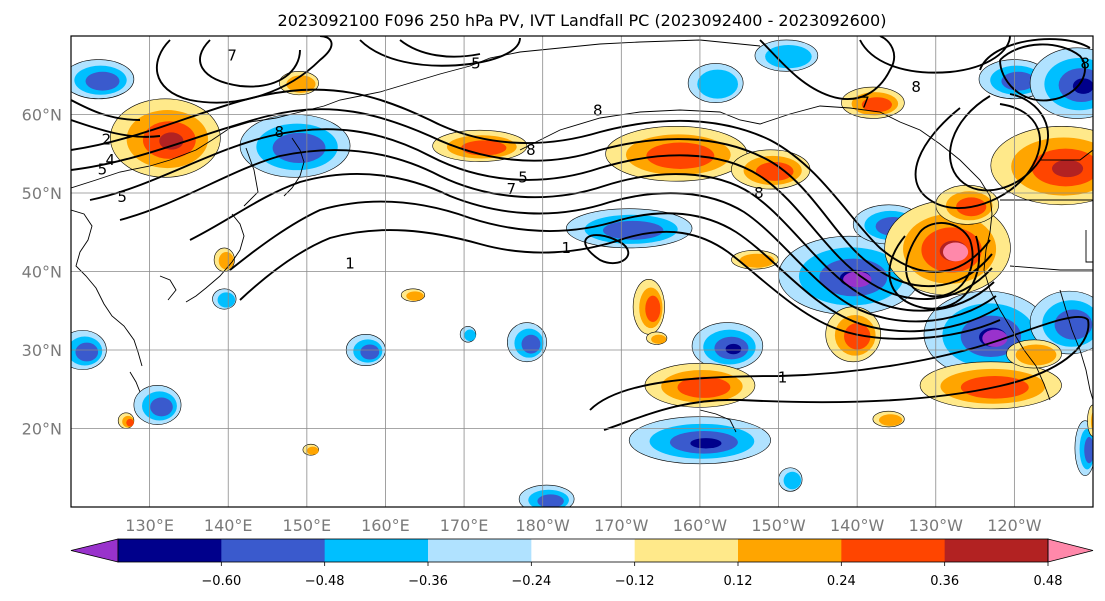 This screenshot has height=601, width=1105. I want to click on contour-label: 2, so click(107, 140).